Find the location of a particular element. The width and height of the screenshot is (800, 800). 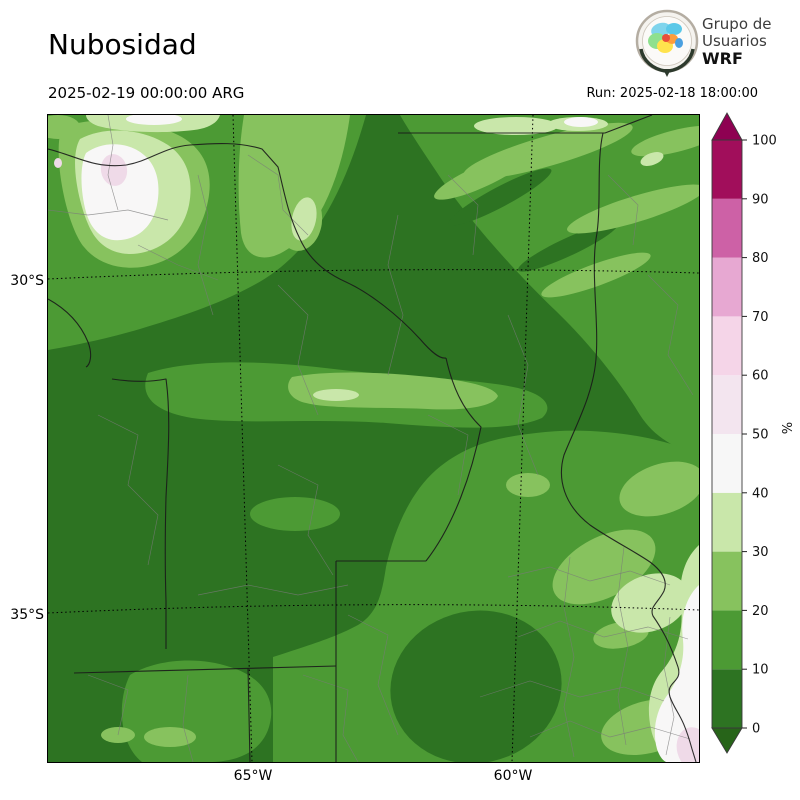

colorbar-tick-label: 10 is located at coordinates (760, 670).